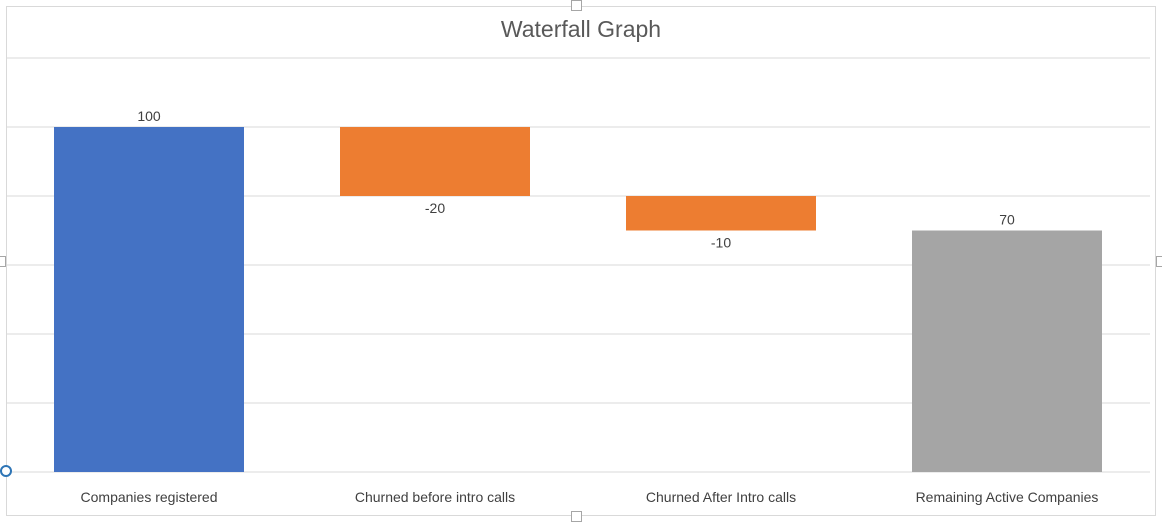  What do you see at coordinates (1007, 220) in the screenshot?
I see `data-label: 70` at bounding box center [1007, 220].